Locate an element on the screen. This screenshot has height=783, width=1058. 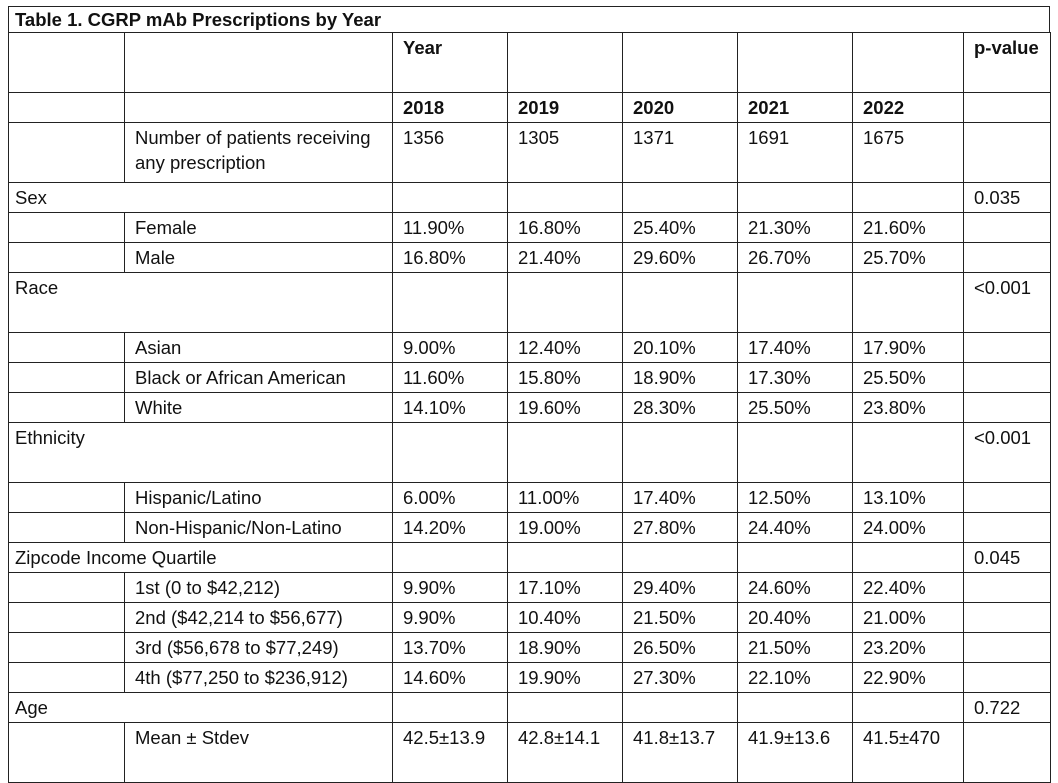
row-label: 4th ($77,250 to $236,912) is located at coordinates (258, 677).